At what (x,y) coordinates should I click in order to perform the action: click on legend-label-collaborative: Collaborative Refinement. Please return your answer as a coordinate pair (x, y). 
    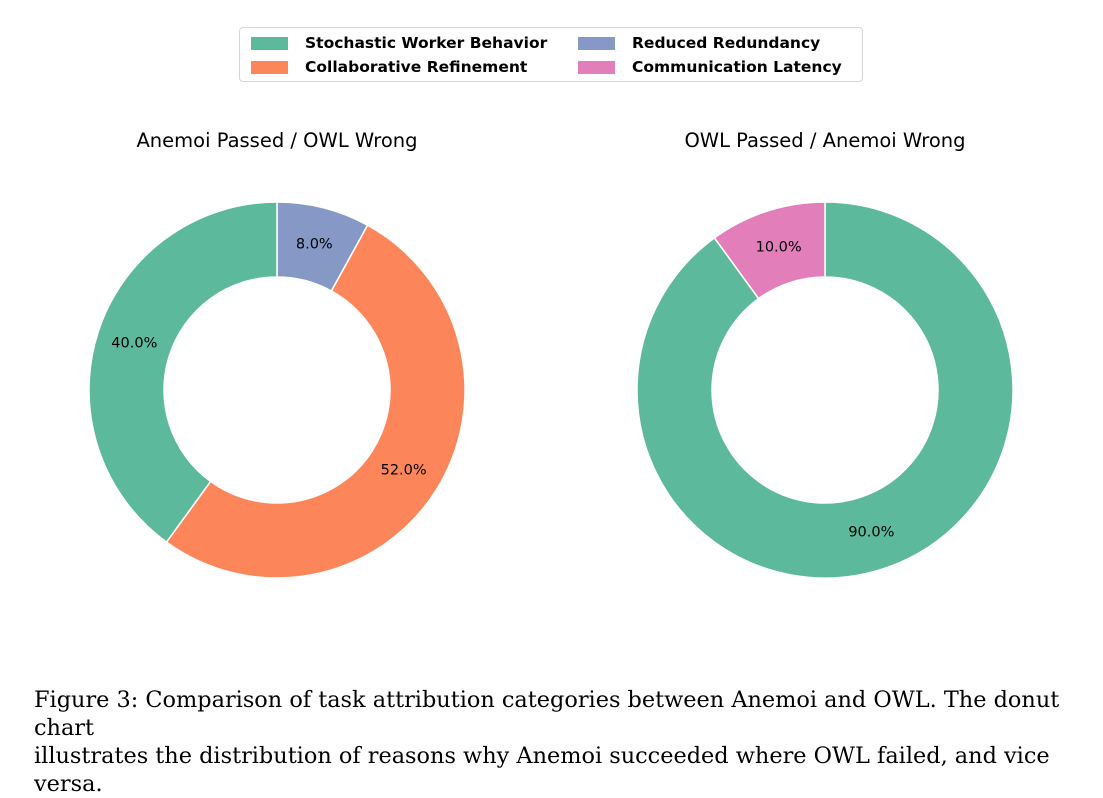
    Looking at the image, I should click on (416, 67).